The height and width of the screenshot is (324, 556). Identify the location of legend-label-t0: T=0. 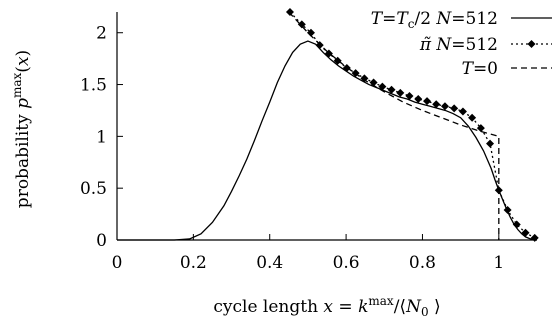
(480, 69).